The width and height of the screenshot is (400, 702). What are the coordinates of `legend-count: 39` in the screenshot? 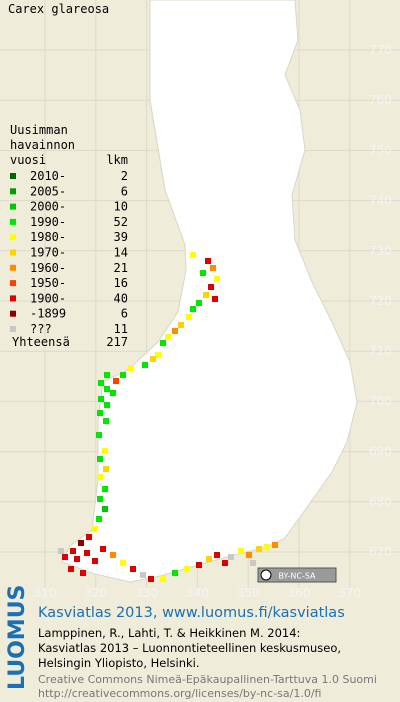 It's located at (121, 237).